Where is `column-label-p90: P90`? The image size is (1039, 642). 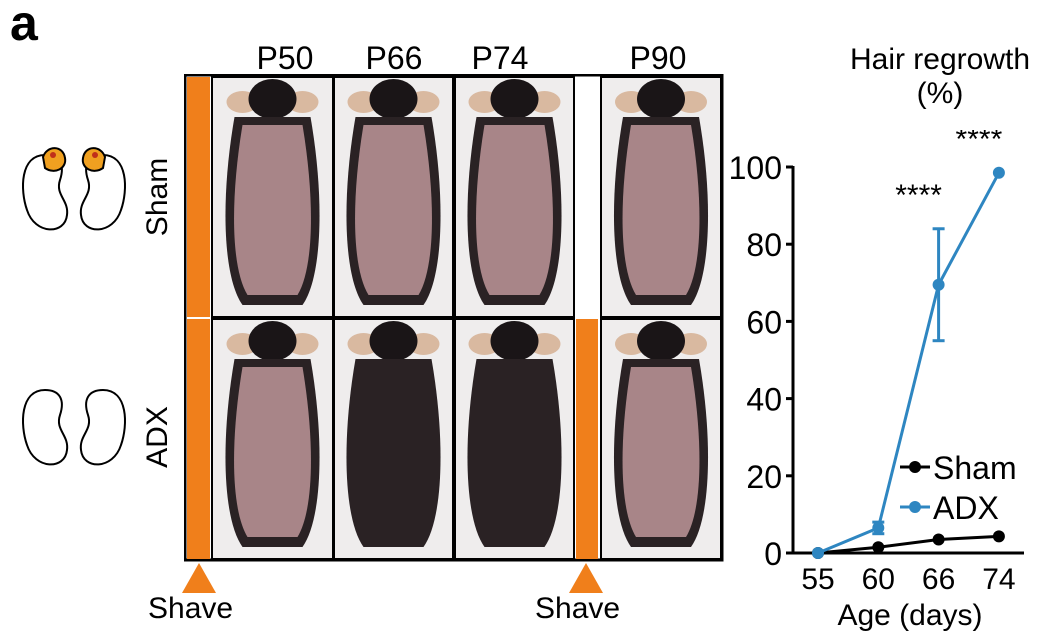 column-label-p90: P90 is located at coordinates (658, 58).